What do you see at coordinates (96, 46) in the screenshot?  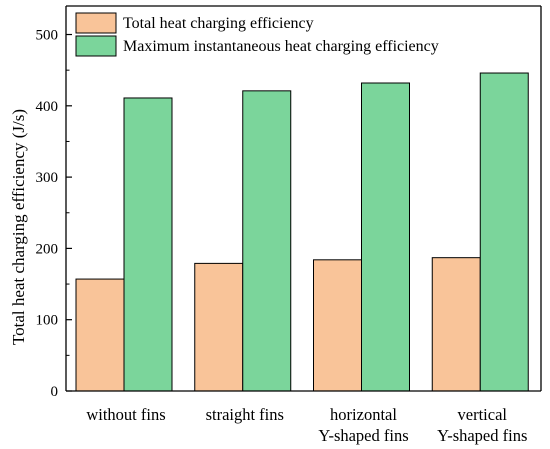 I see `legend-swatch-maximum` at bounding box center [96, 46].